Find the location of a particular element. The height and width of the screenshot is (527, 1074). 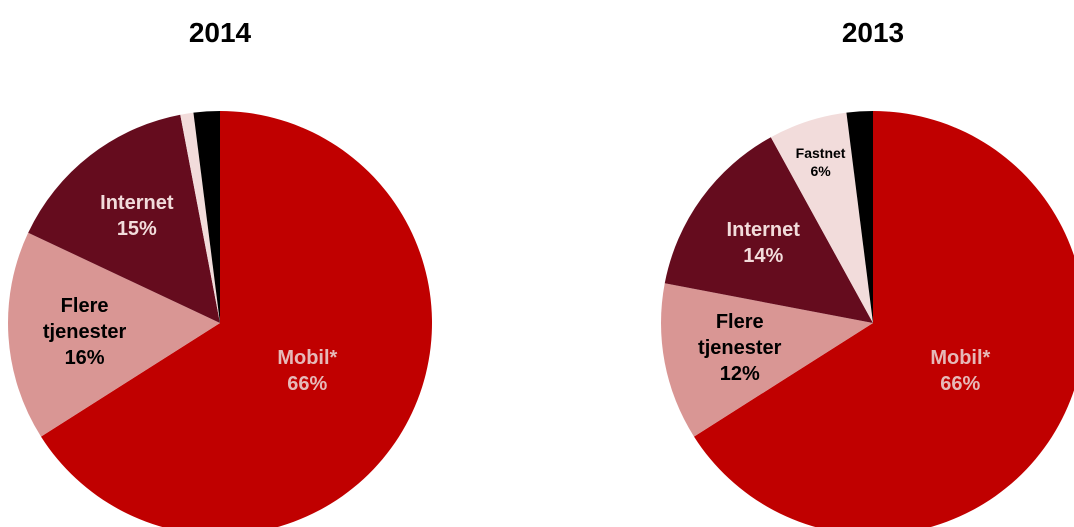

value-label: 12% is located at coordinates (739, 374).